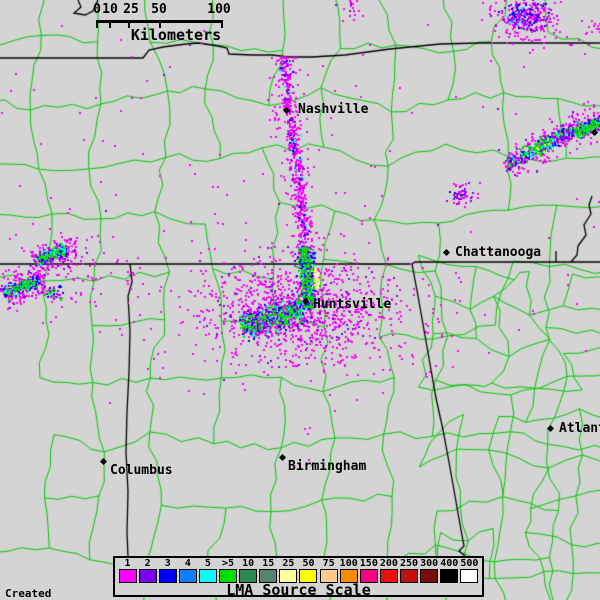 Image resolution: width=600 pixels, height=600 pixels. I want to click on legend-entry: 10, so click(248, 570).